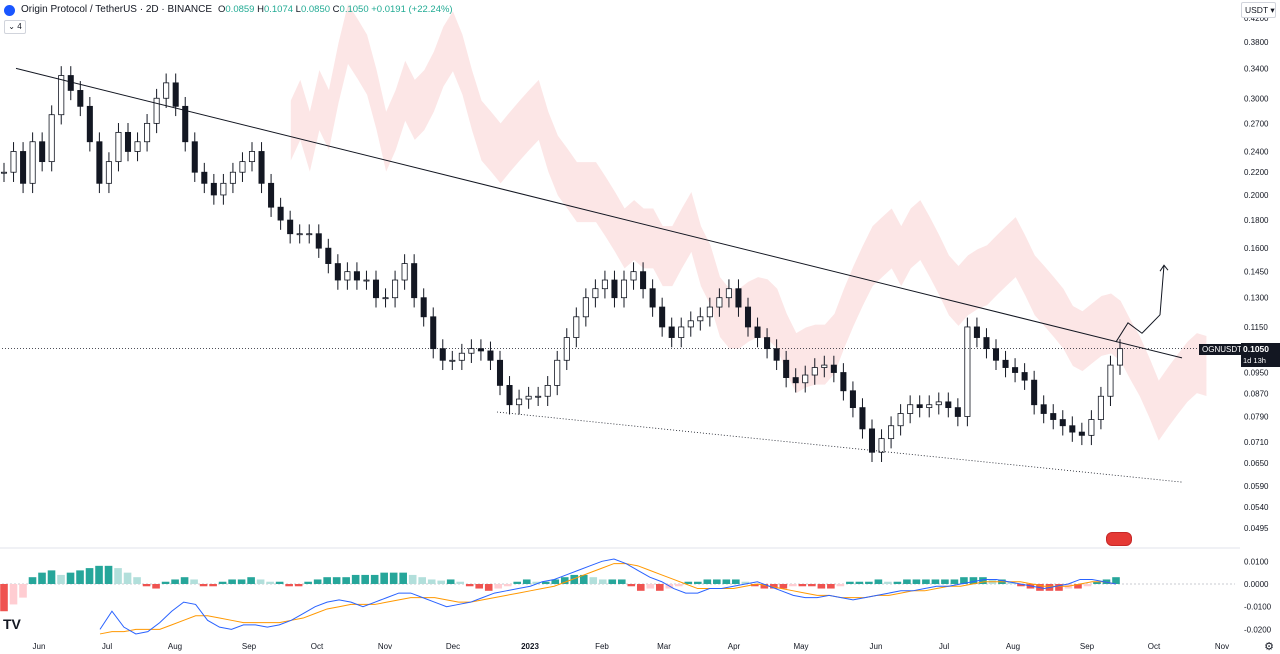  Describe the element at coordinates (1140, 304) in the screenshot. I see `projection-path` at that location.